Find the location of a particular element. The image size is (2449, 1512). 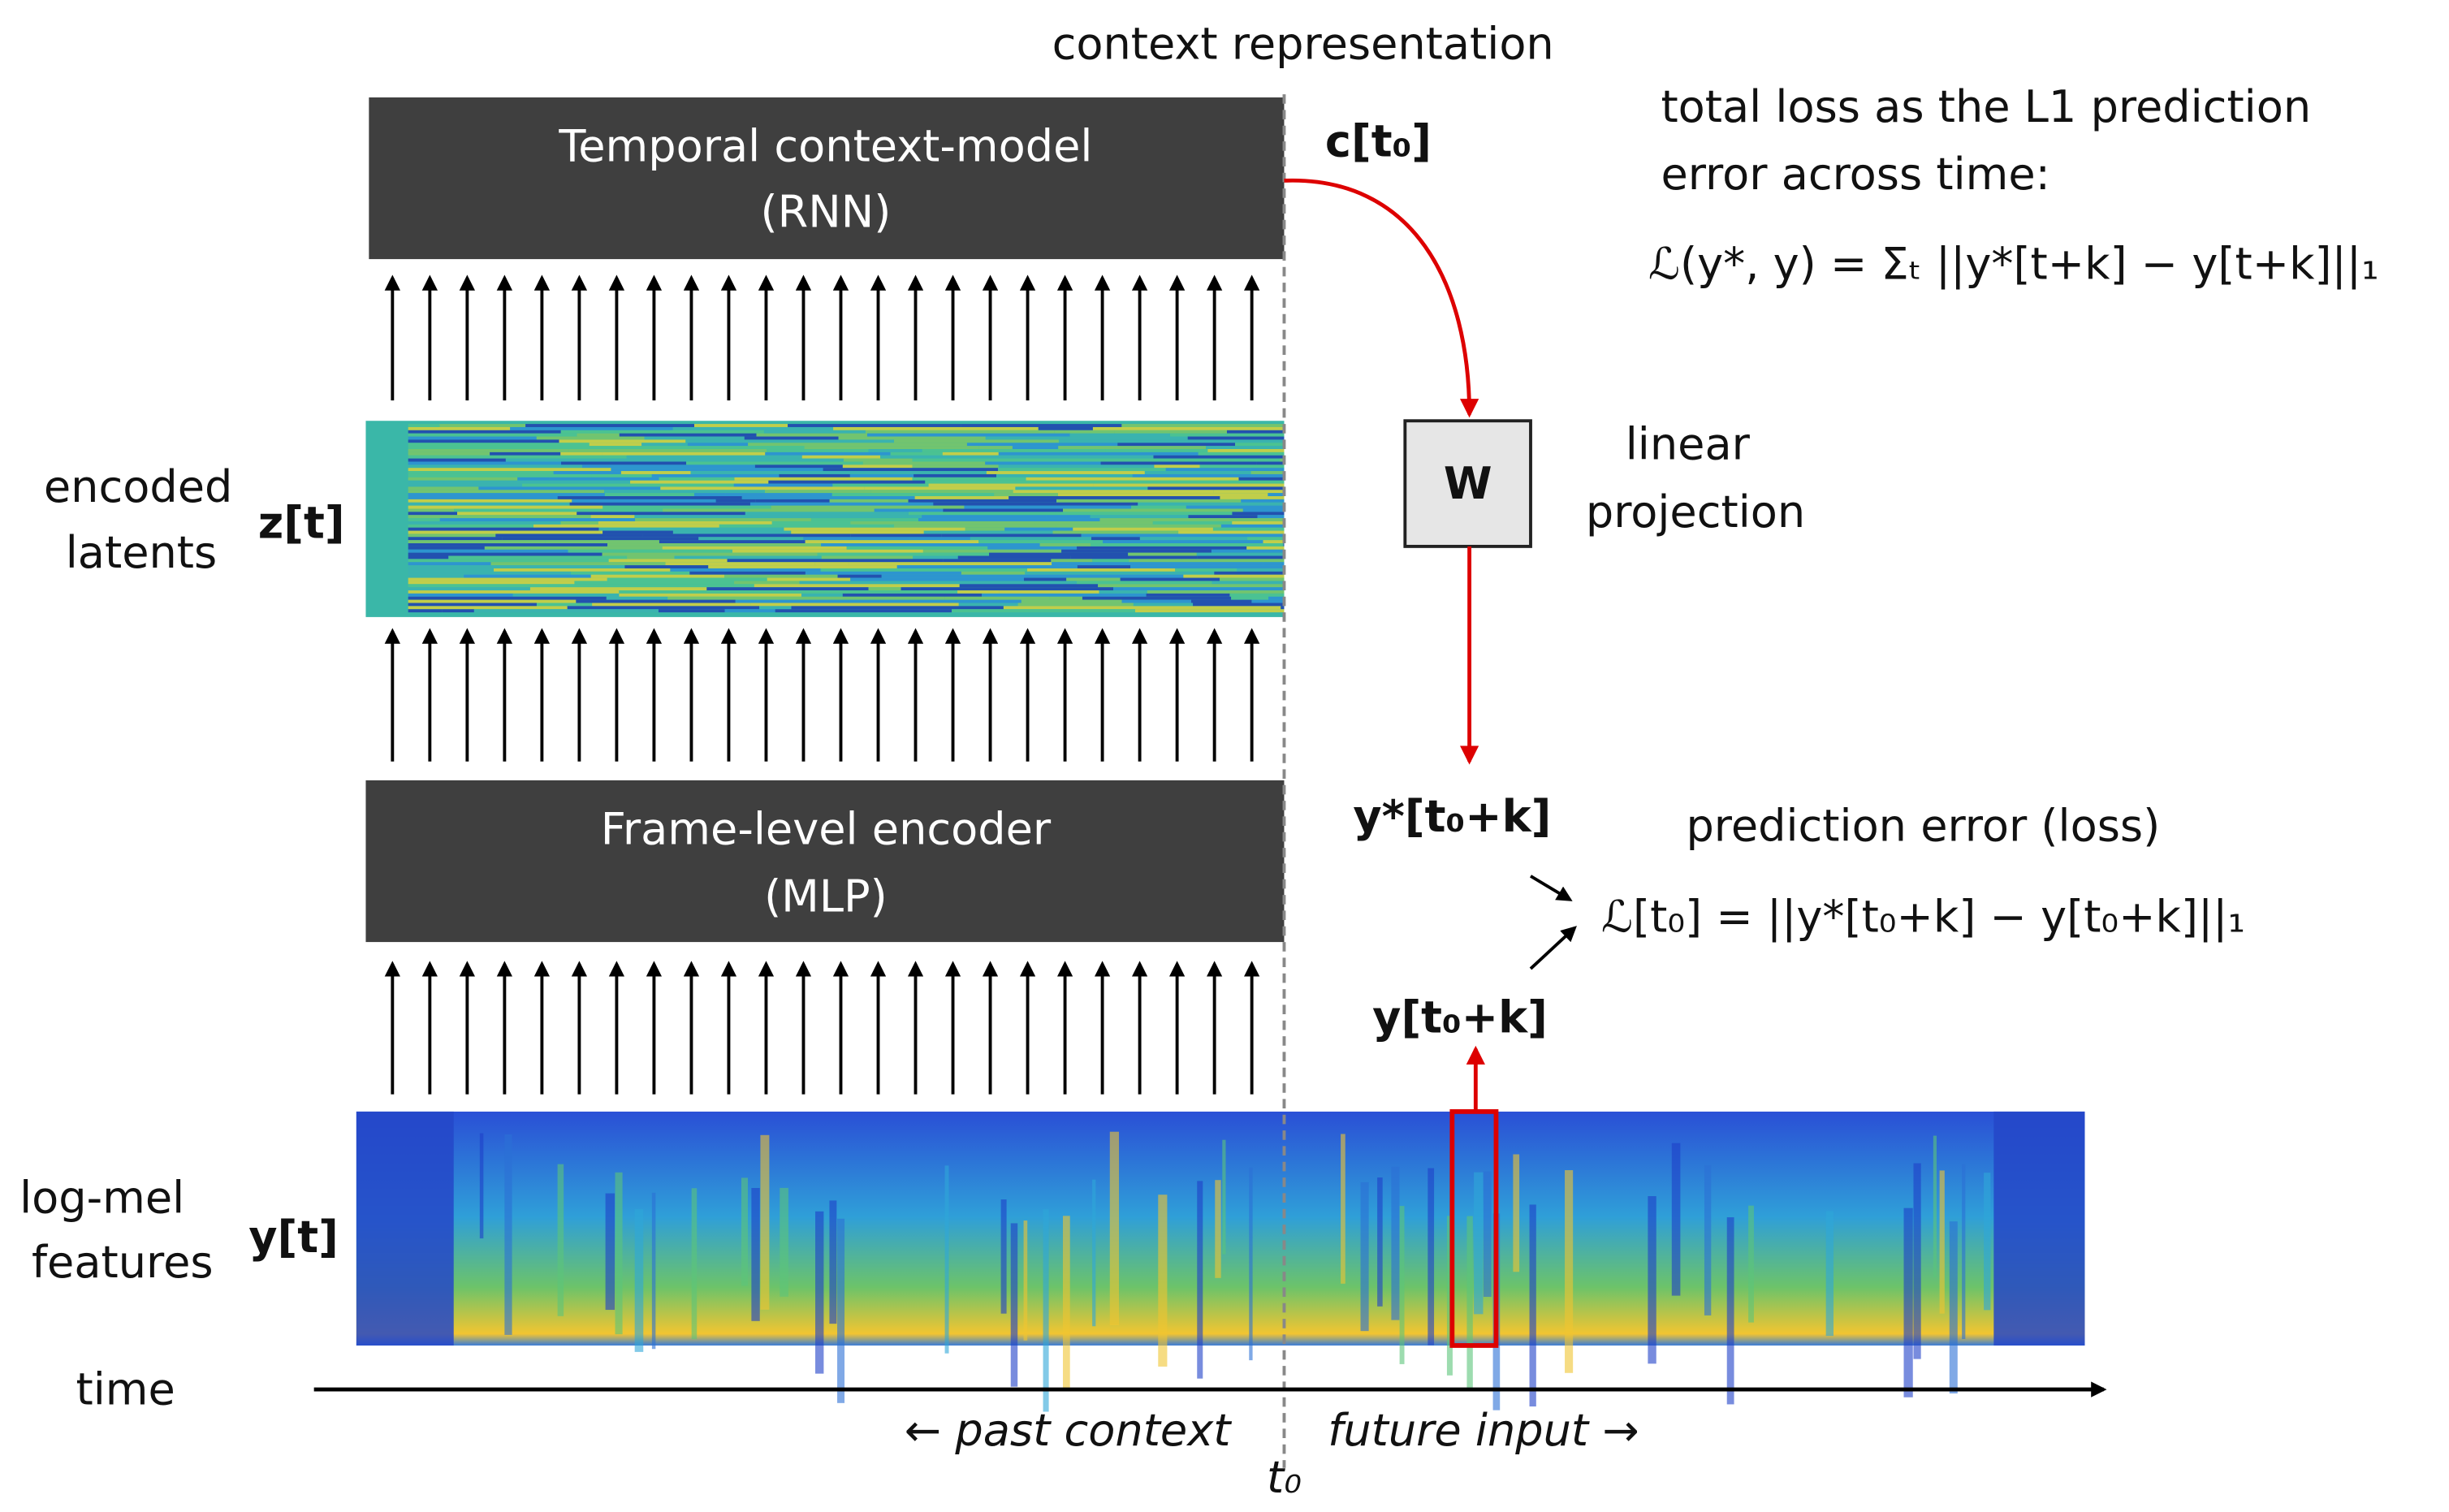

spectrogram is located at coordinates (1220, 1261).